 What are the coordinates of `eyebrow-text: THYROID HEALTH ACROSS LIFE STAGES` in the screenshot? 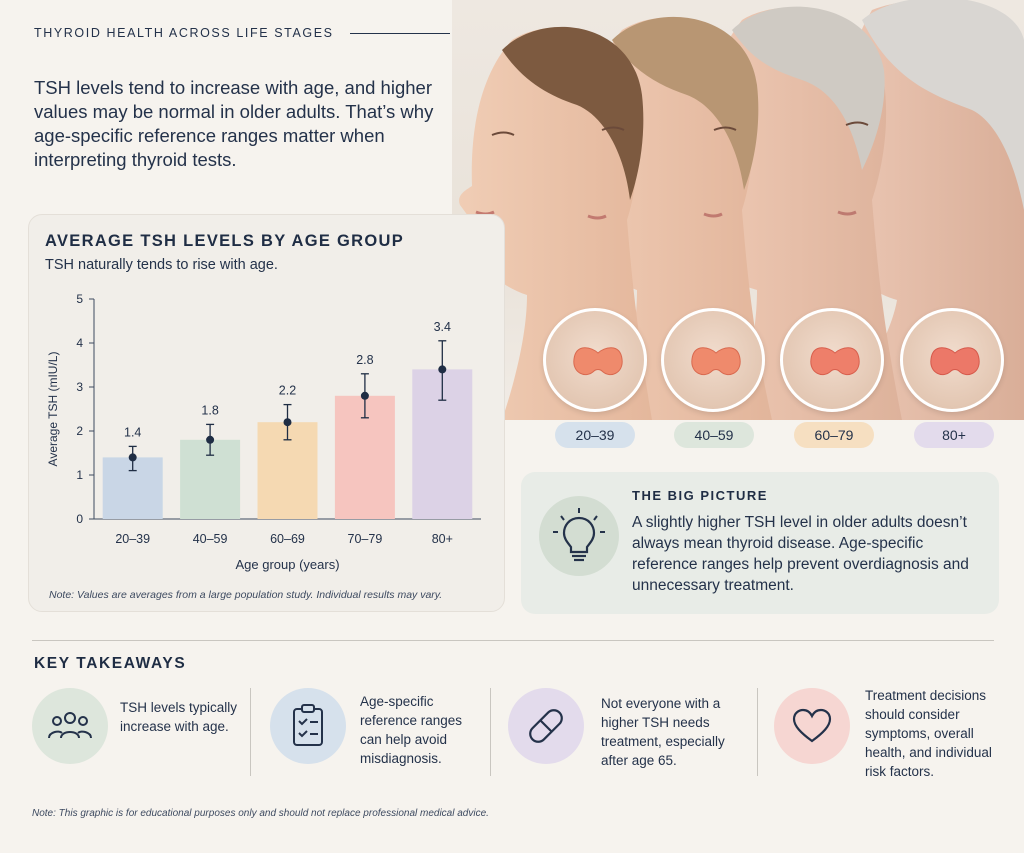 It's located at (184, 33).